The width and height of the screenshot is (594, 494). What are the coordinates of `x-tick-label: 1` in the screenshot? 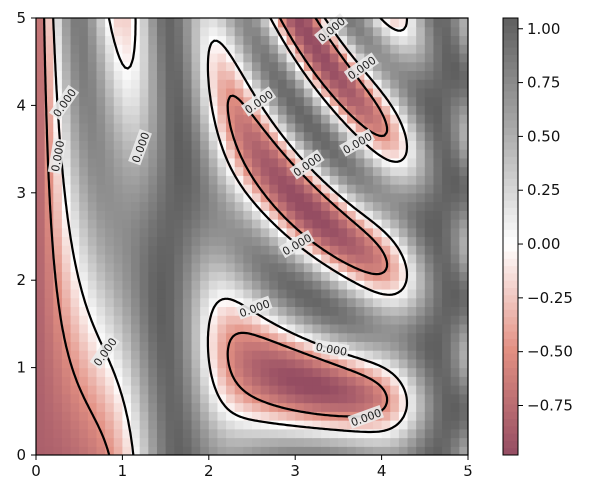 It's located at (123, 471).